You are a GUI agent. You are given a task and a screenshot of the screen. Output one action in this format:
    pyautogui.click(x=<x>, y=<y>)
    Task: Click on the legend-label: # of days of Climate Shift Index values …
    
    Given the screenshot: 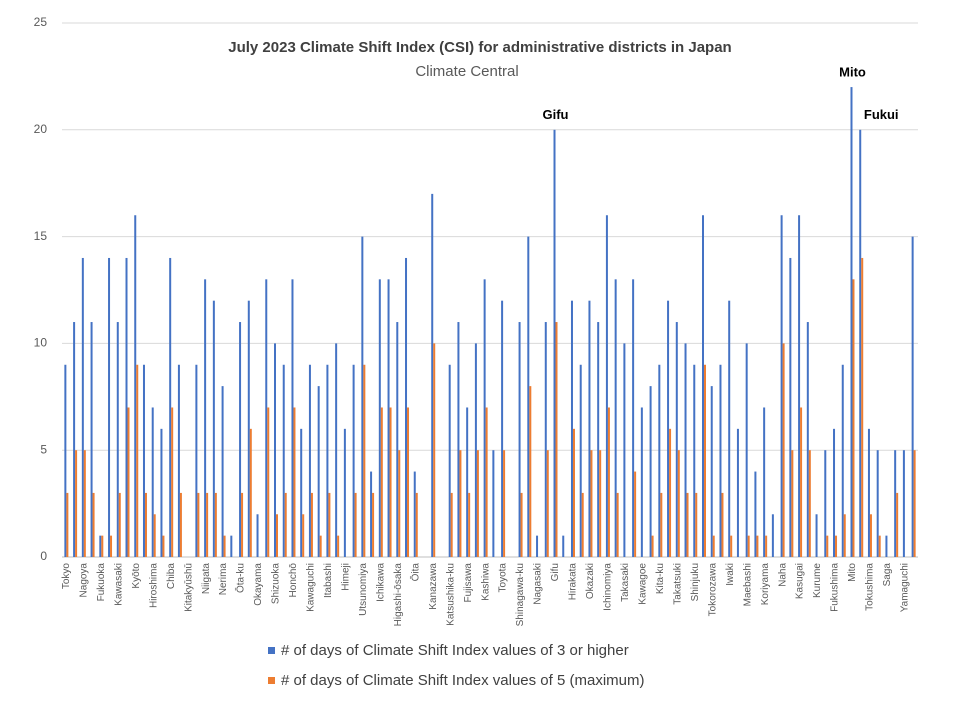 What is the action you would take?
    pyautogui.click(x=462, y=680)
    